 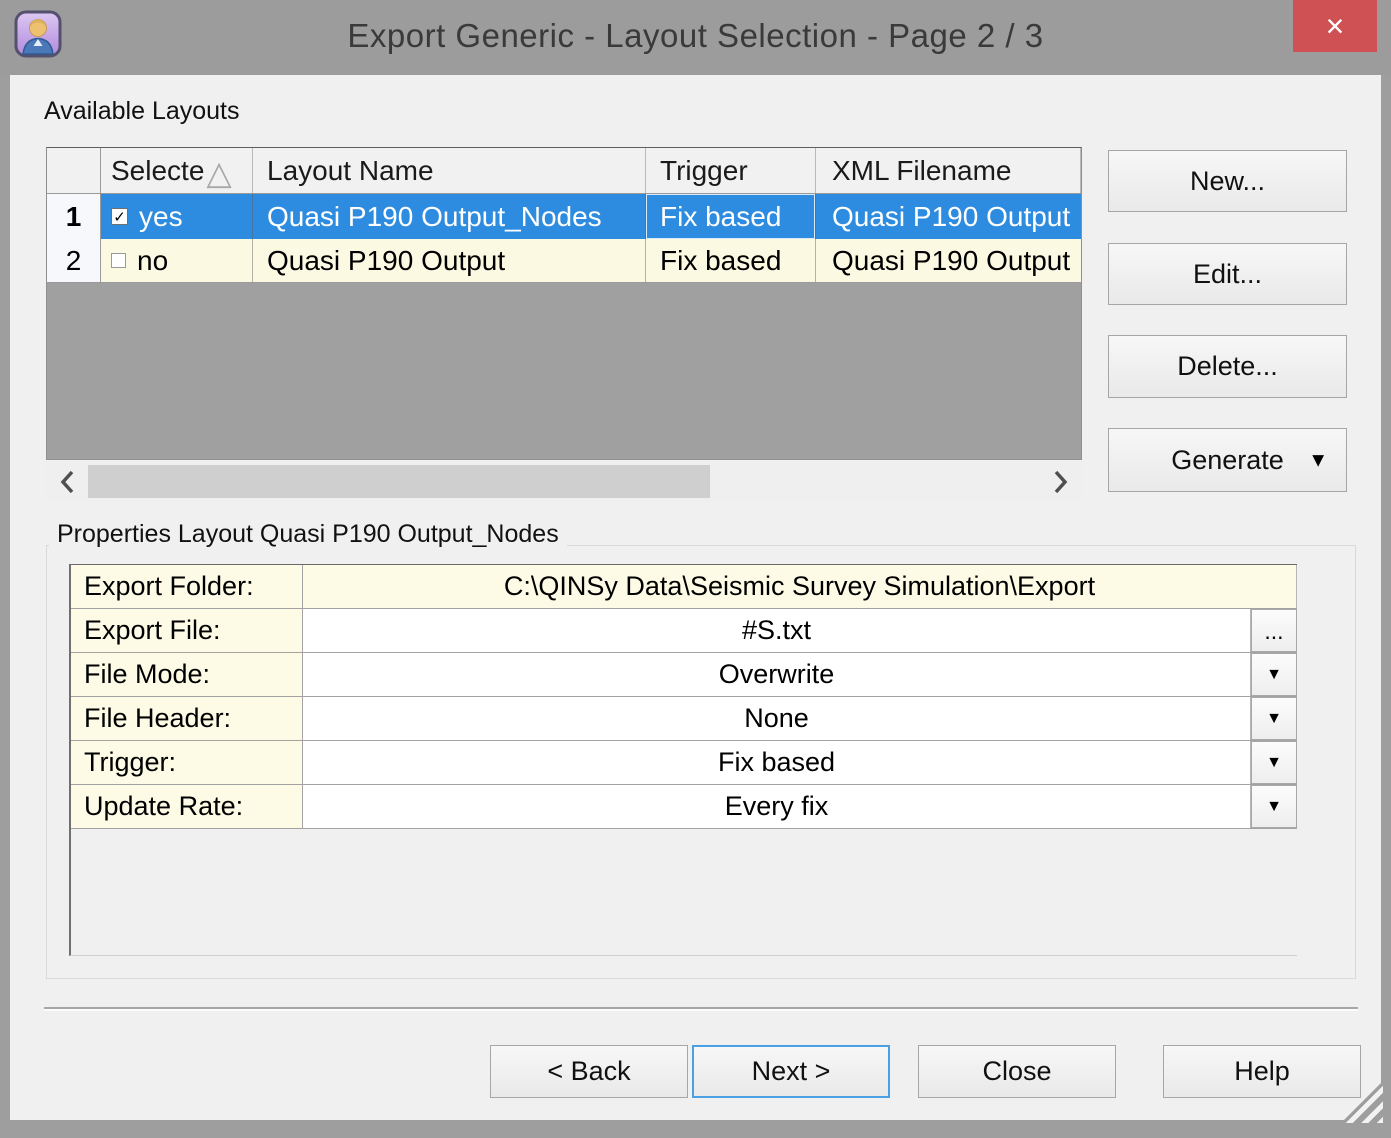 I want to click on trigger-value: Fix based, so click(x=777, y=762).